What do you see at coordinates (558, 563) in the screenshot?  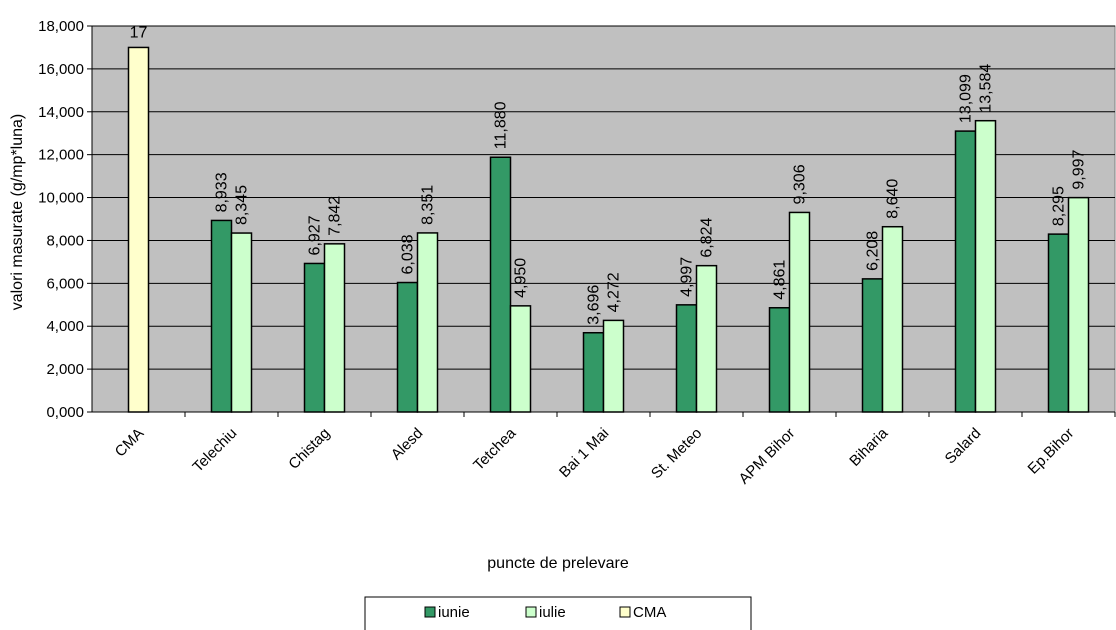 I see `x-axis-title: puncte de prelevare` at bounding box center [558, 563].